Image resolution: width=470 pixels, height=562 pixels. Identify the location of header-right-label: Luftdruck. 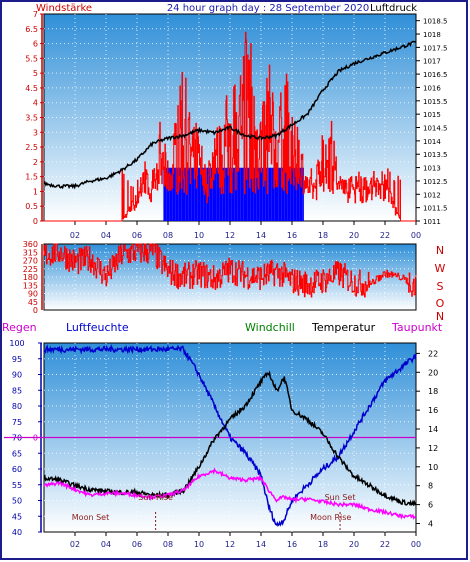
(393, 8).